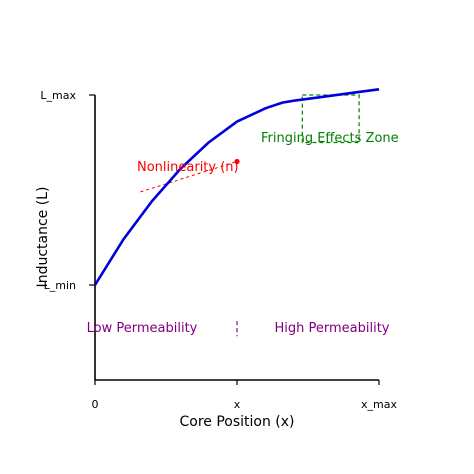  What do you see at coordinates (237, 404) in the screenshot?
I see `x-tick-label-1: x` at bounding box center [237, 404].